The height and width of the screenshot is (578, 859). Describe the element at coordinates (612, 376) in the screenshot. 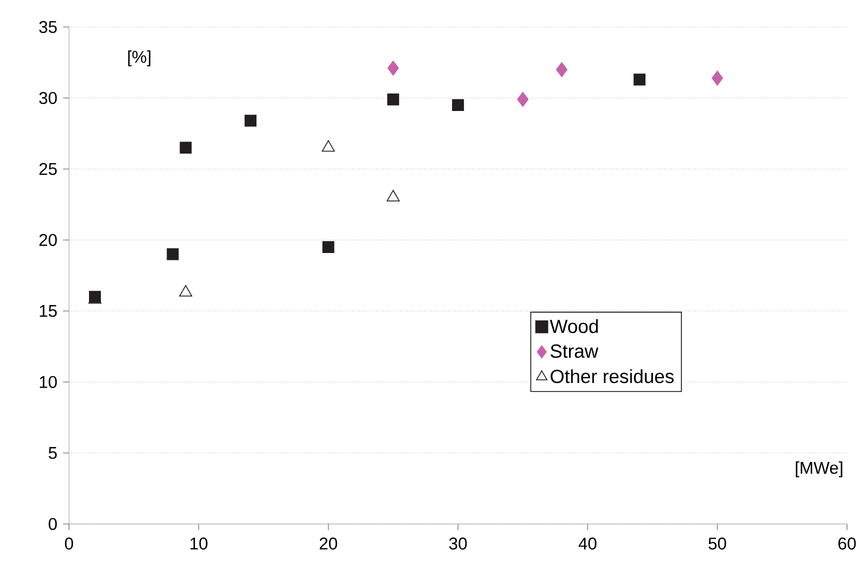

I see `legend-label: Other residues` at that location.